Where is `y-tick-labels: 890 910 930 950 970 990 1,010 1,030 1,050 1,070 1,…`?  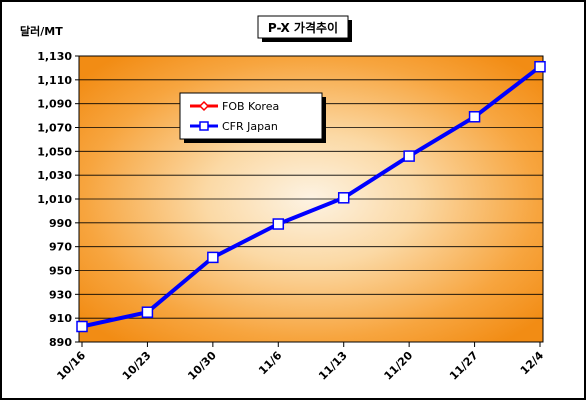 y-tick-labels: 890 910 930 950 970 990 1,010 1,030 1,050 1,070 1,… is located at coordinates (54, 199).